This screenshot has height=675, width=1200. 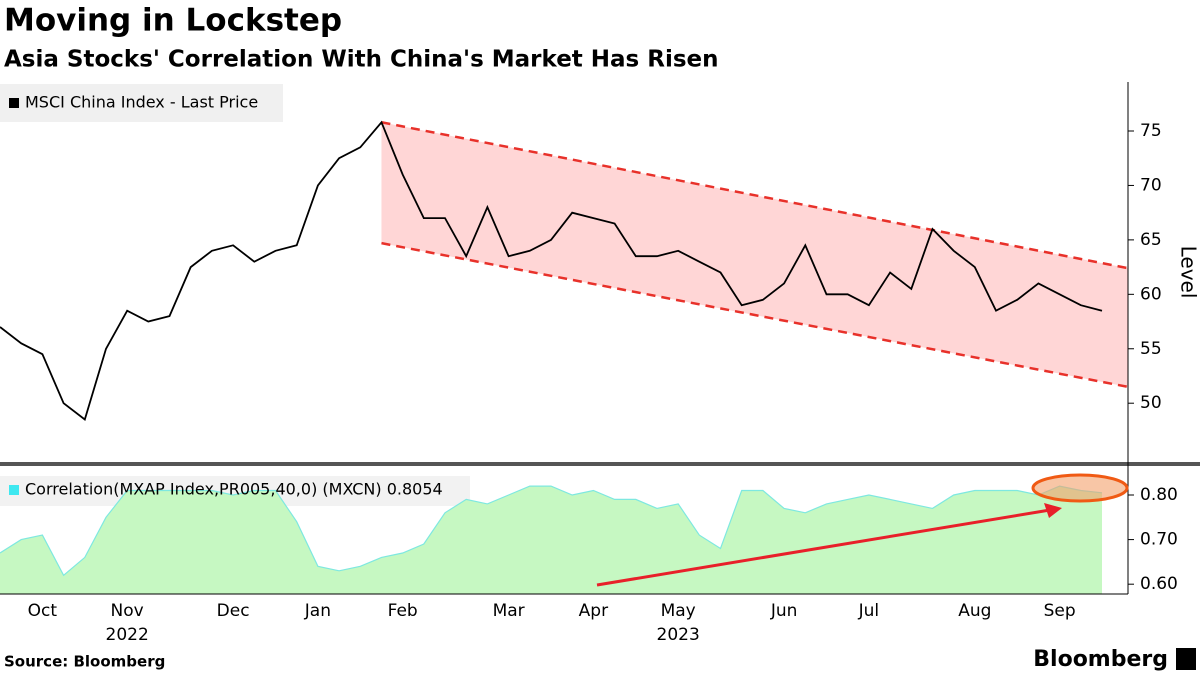 What do you see at coordinates (1151, 349) in the screenshot?
I see `y-tick-label: 55` at bounding box center [1151, 349].